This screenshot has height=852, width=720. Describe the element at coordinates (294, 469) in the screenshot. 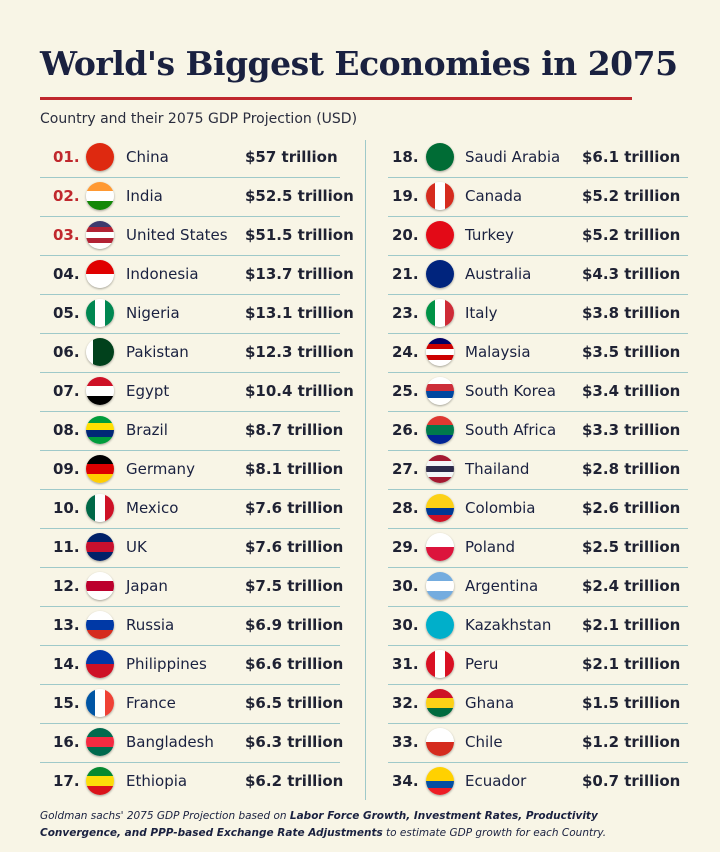

I see `gdp-value: $8.1 trillion` at that location.